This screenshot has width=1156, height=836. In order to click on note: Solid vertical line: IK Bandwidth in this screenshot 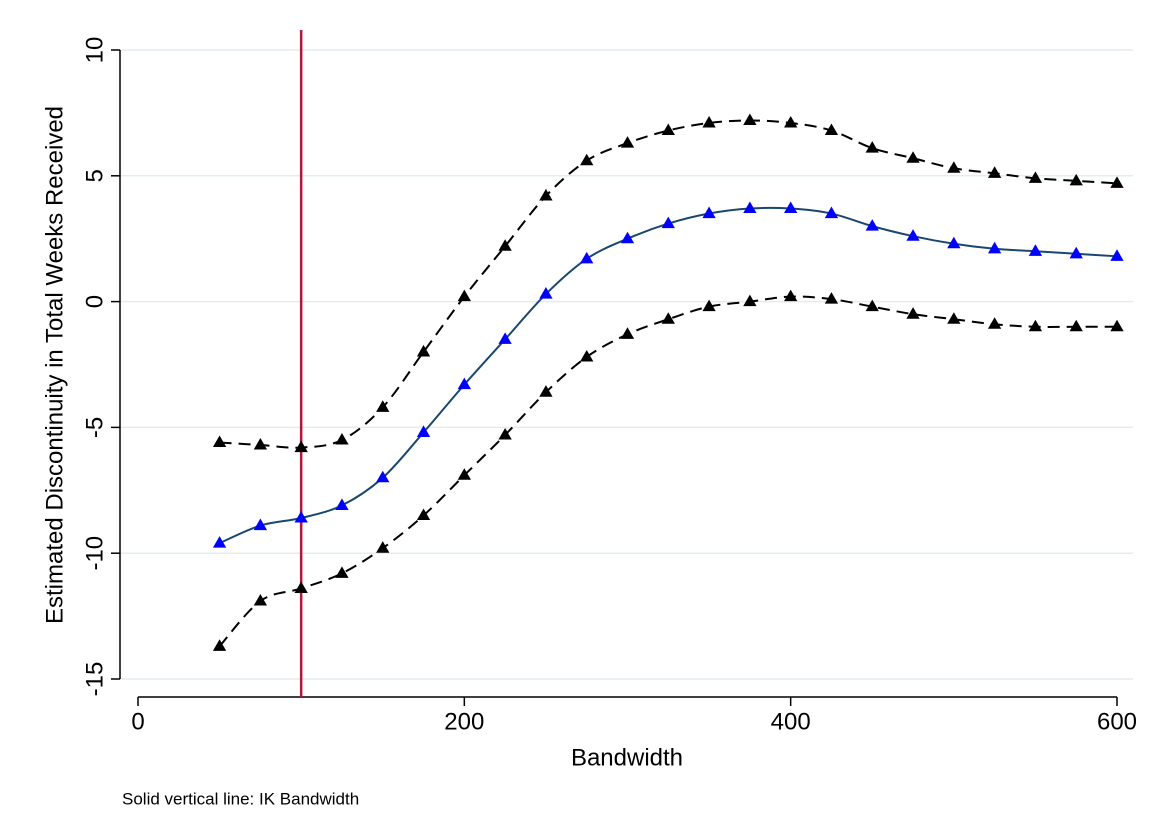, I will do `click(240, 798)`.